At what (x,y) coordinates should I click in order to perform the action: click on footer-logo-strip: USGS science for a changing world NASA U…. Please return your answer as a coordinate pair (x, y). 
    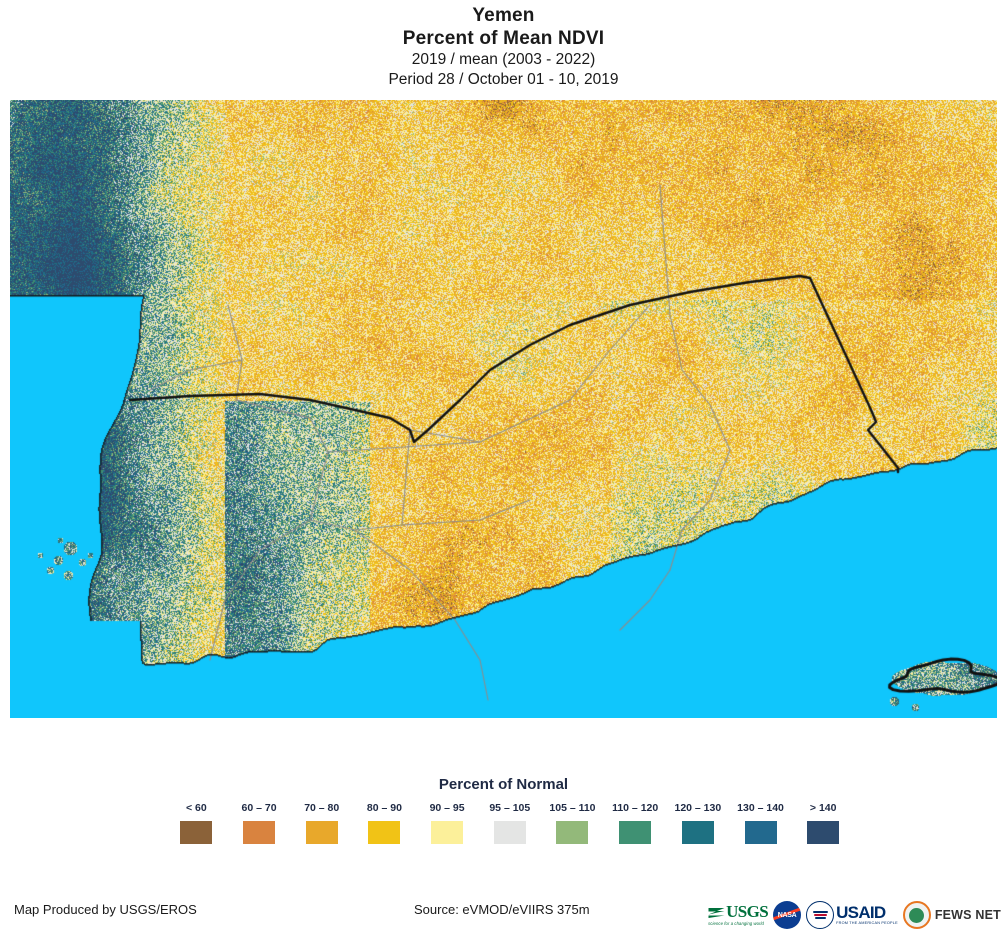
    Looking at the image, I should click on (854, 915).